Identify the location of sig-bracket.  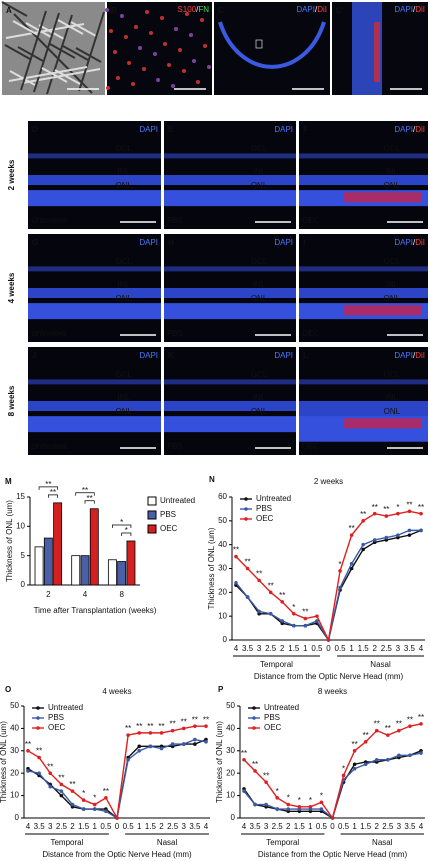
(126, 534).